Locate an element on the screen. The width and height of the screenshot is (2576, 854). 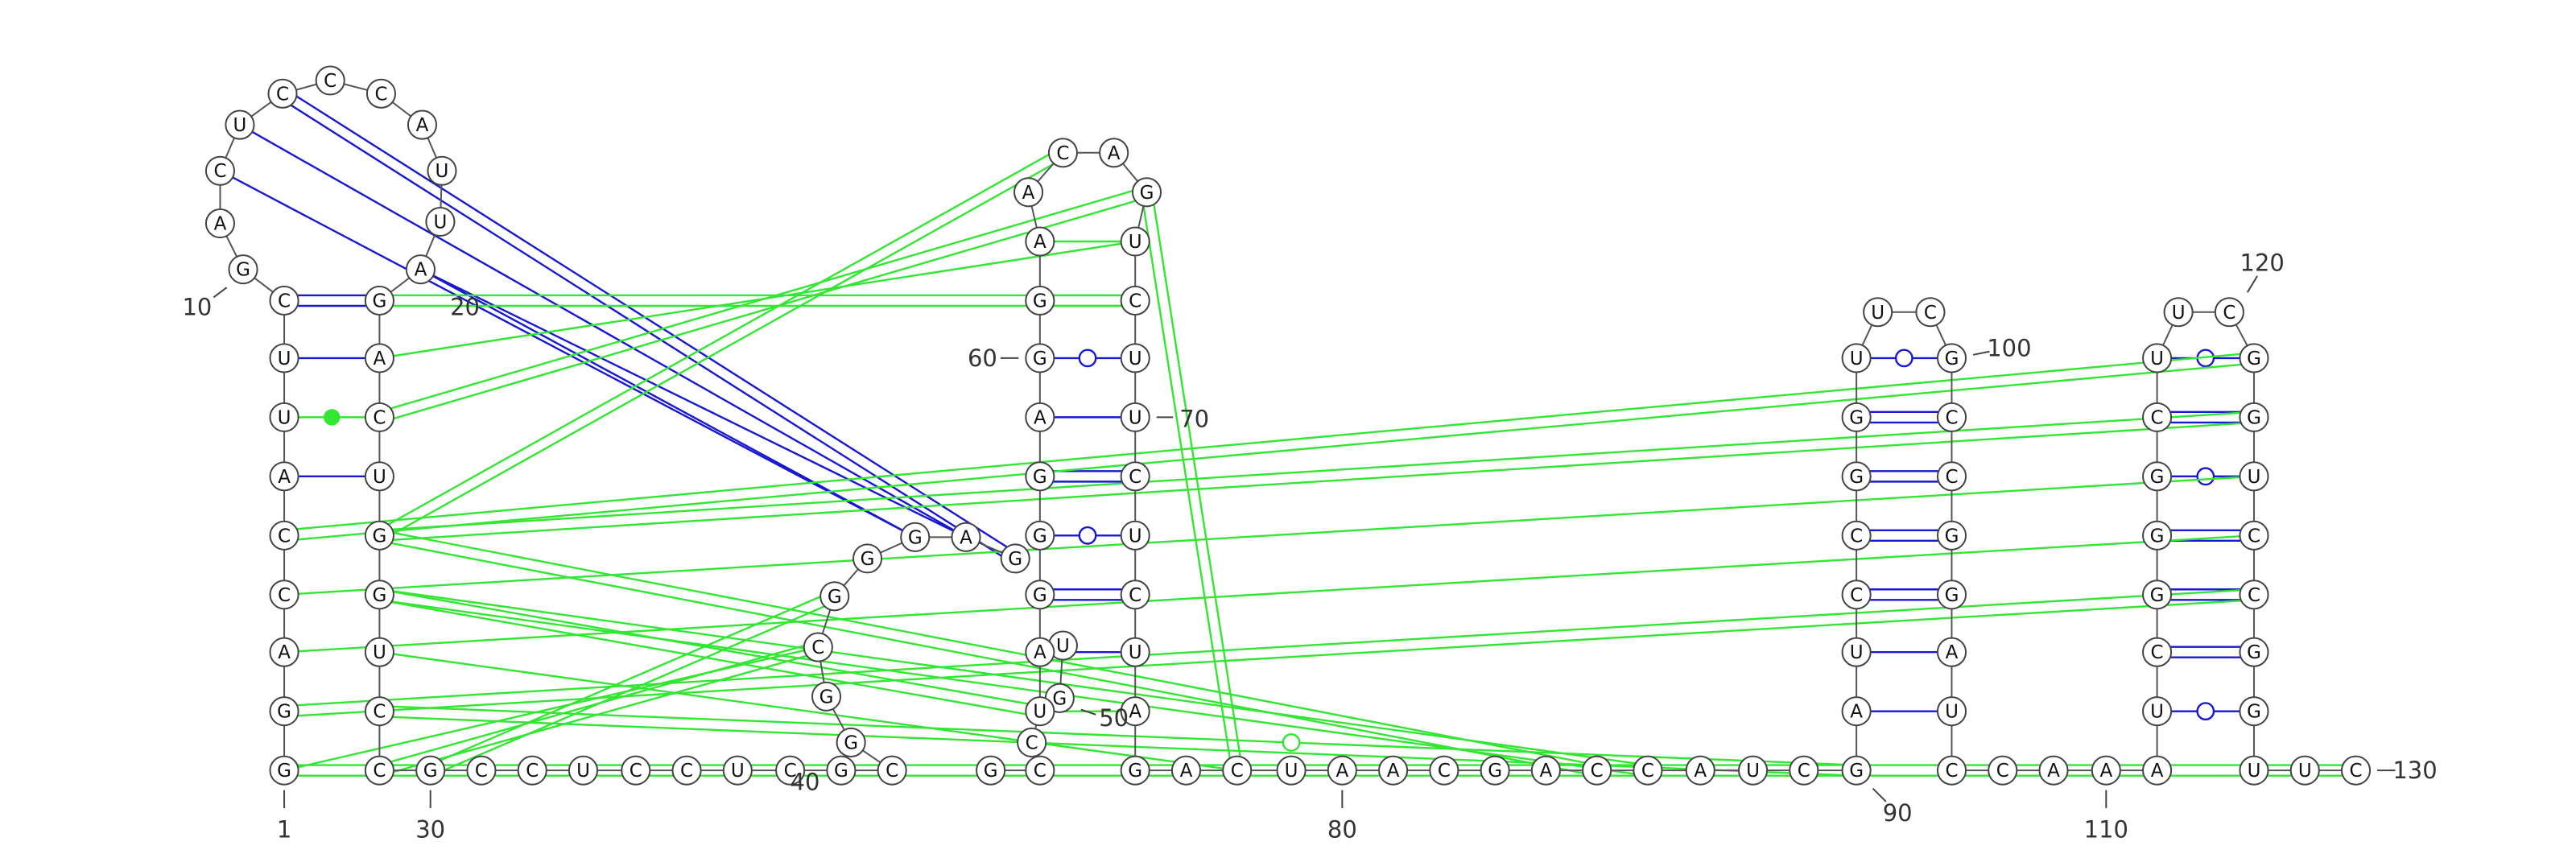
position-number: 20 is located at coordinates (465, 307).